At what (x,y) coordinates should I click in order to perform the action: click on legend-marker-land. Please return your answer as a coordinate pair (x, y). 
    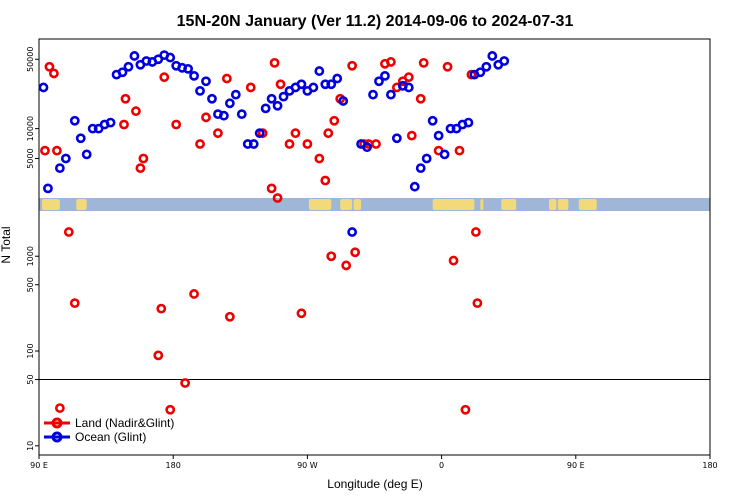
    Looking at the image, I should click on (57, 423).